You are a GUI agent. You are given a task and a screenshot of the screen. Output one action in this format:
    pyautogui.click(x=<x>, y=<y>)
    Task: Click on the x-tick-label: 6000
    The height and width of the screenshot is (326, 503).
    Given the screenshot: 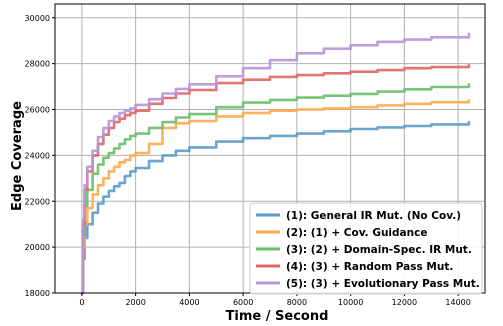 What is the action you would take?
    pyautogui.click(x=243, y=302)
    